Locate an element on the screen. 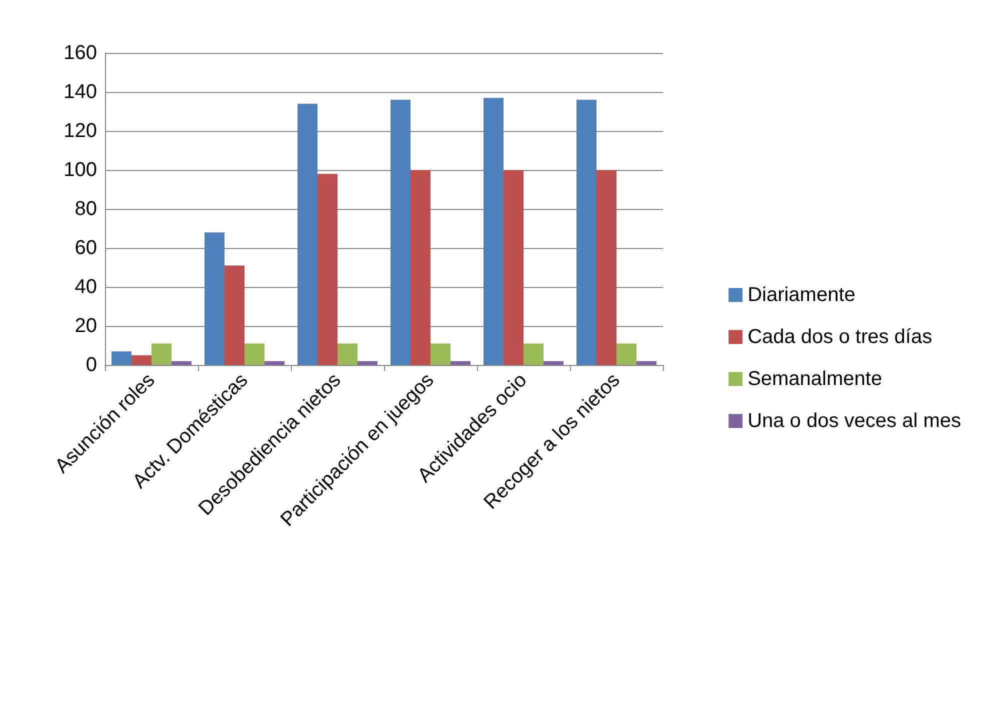 The image size is (988, 718). y-tick-label: 140 is located at coordinates (80, 92).